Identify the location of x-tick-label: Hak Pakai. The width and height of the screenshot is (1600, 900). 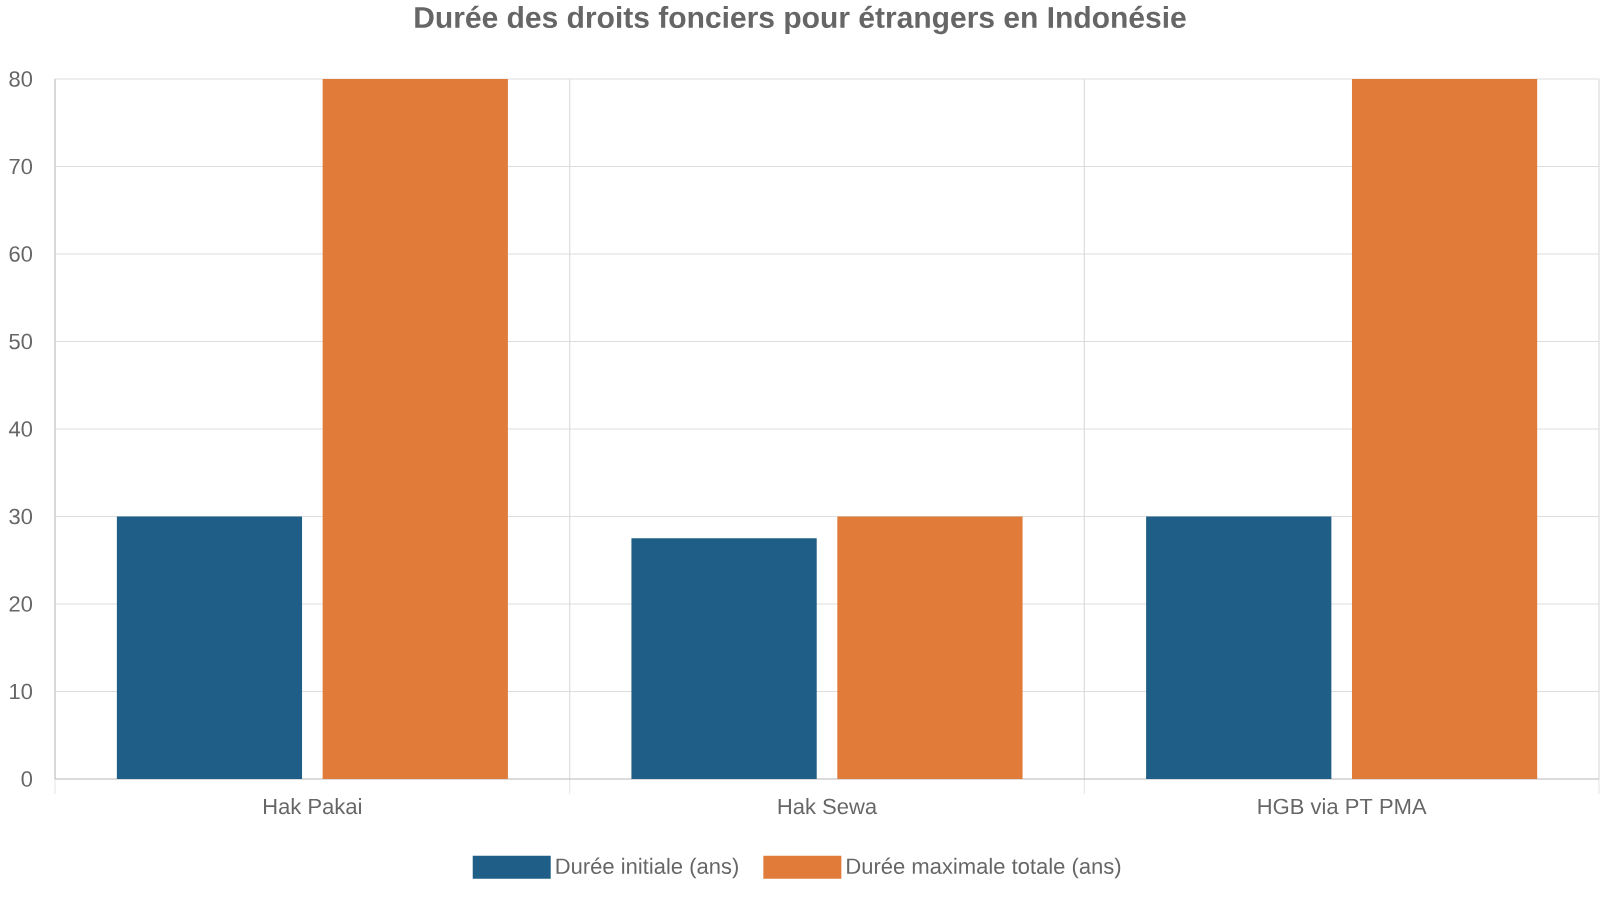
(312, 806).